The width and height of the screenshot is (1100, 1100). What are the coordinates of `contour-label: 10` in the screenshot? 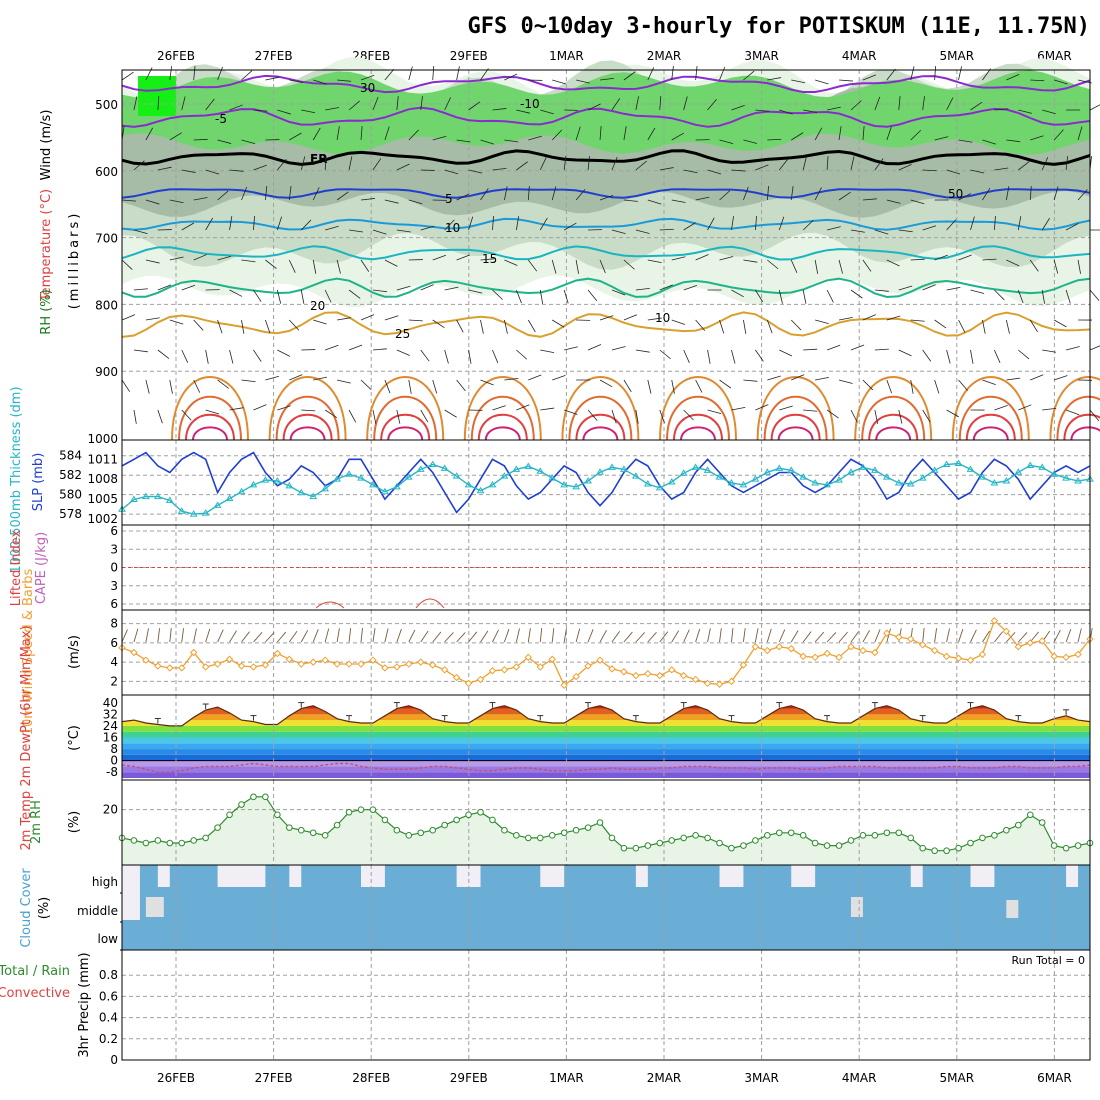 It's located at (452, 228).